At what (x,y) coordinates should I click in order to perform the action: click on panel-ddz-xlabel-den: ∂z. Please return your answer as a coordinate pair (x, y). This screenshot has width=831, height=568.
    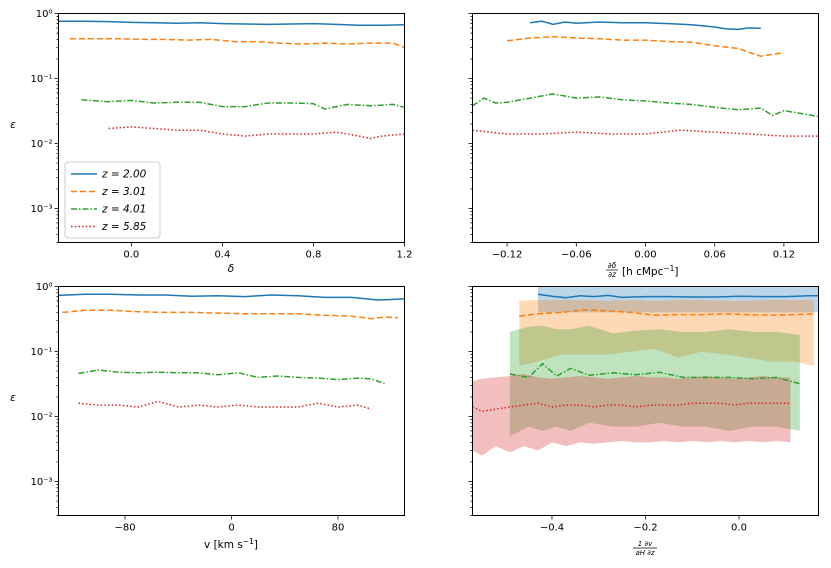
    Looking at the image, I should click on (612, 274).